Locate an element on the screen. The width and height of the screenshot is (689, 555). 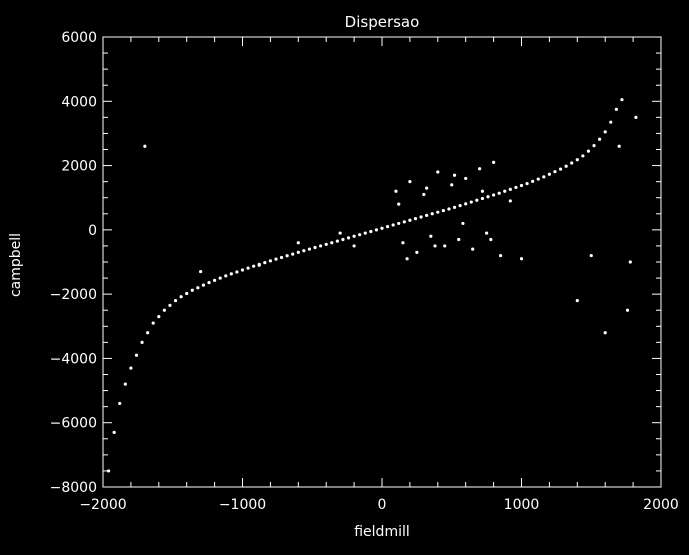
x-tick-label: 2000 is located at coordinates (661, 505).